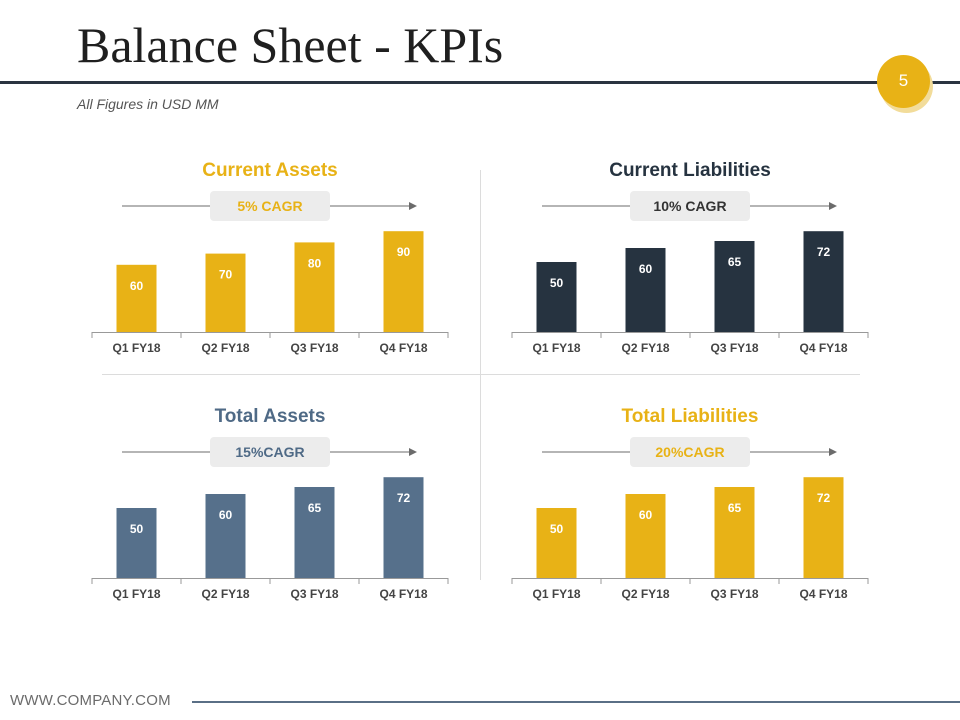 The width and height of the screenshot is (960, 720). I want to click on bar-value-label: 80, so click(315, 263).